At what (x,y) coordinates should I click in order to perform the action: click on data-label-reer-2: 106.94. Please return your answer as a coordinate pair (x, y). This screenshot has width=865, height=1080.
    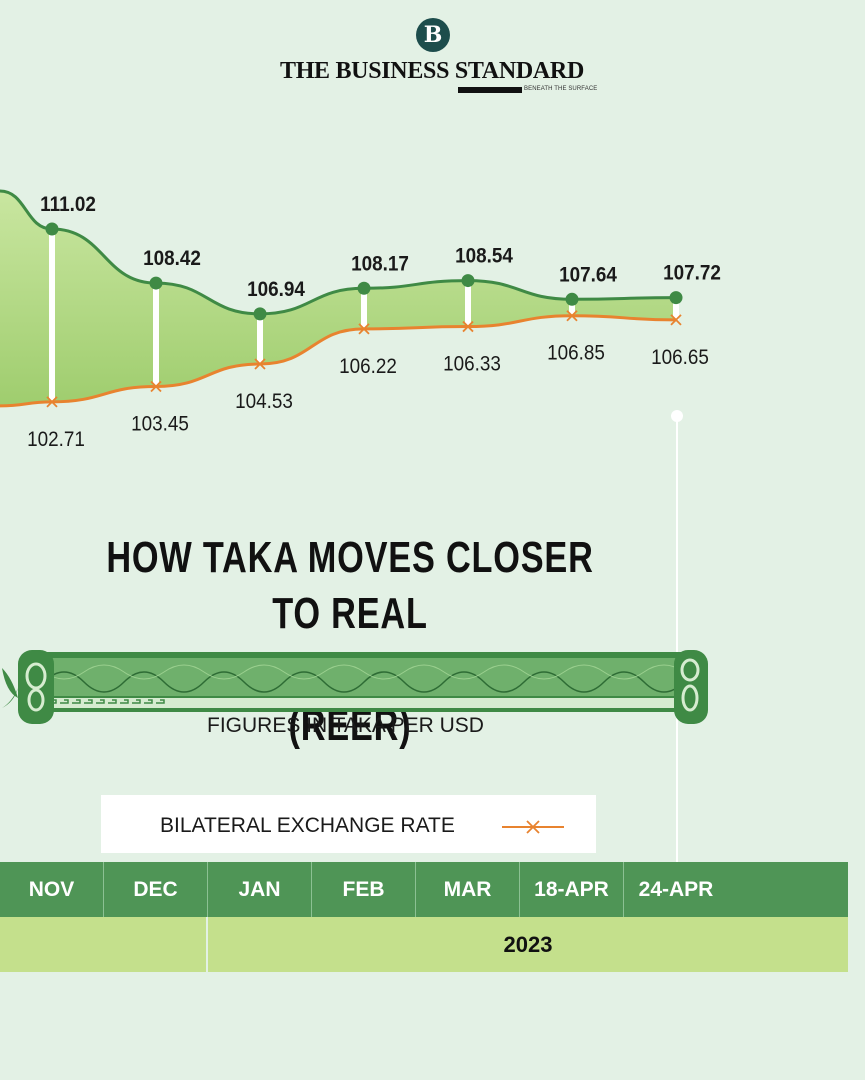
    Looking at the image, I should click on (276, 289).